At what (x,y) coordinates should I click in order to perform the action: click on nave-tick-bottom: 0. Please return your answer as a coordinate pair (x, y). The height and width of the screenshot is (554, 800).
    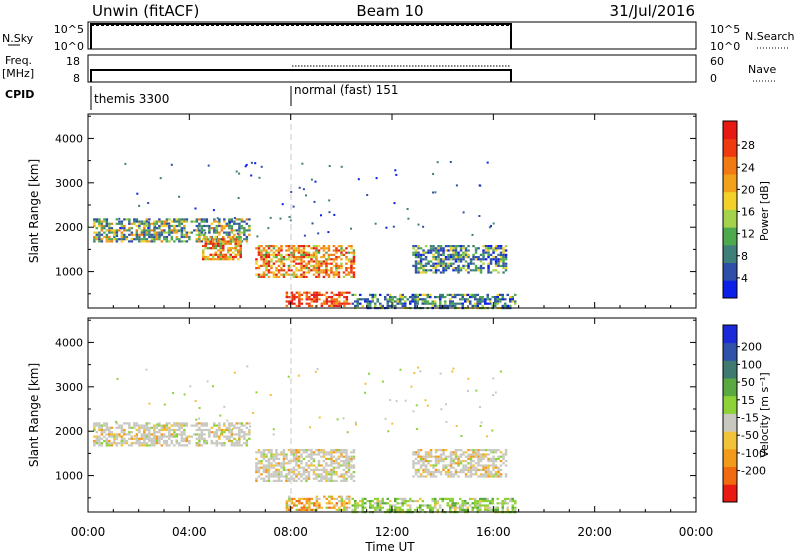
    Looking at the image, I should click on (713, 78).